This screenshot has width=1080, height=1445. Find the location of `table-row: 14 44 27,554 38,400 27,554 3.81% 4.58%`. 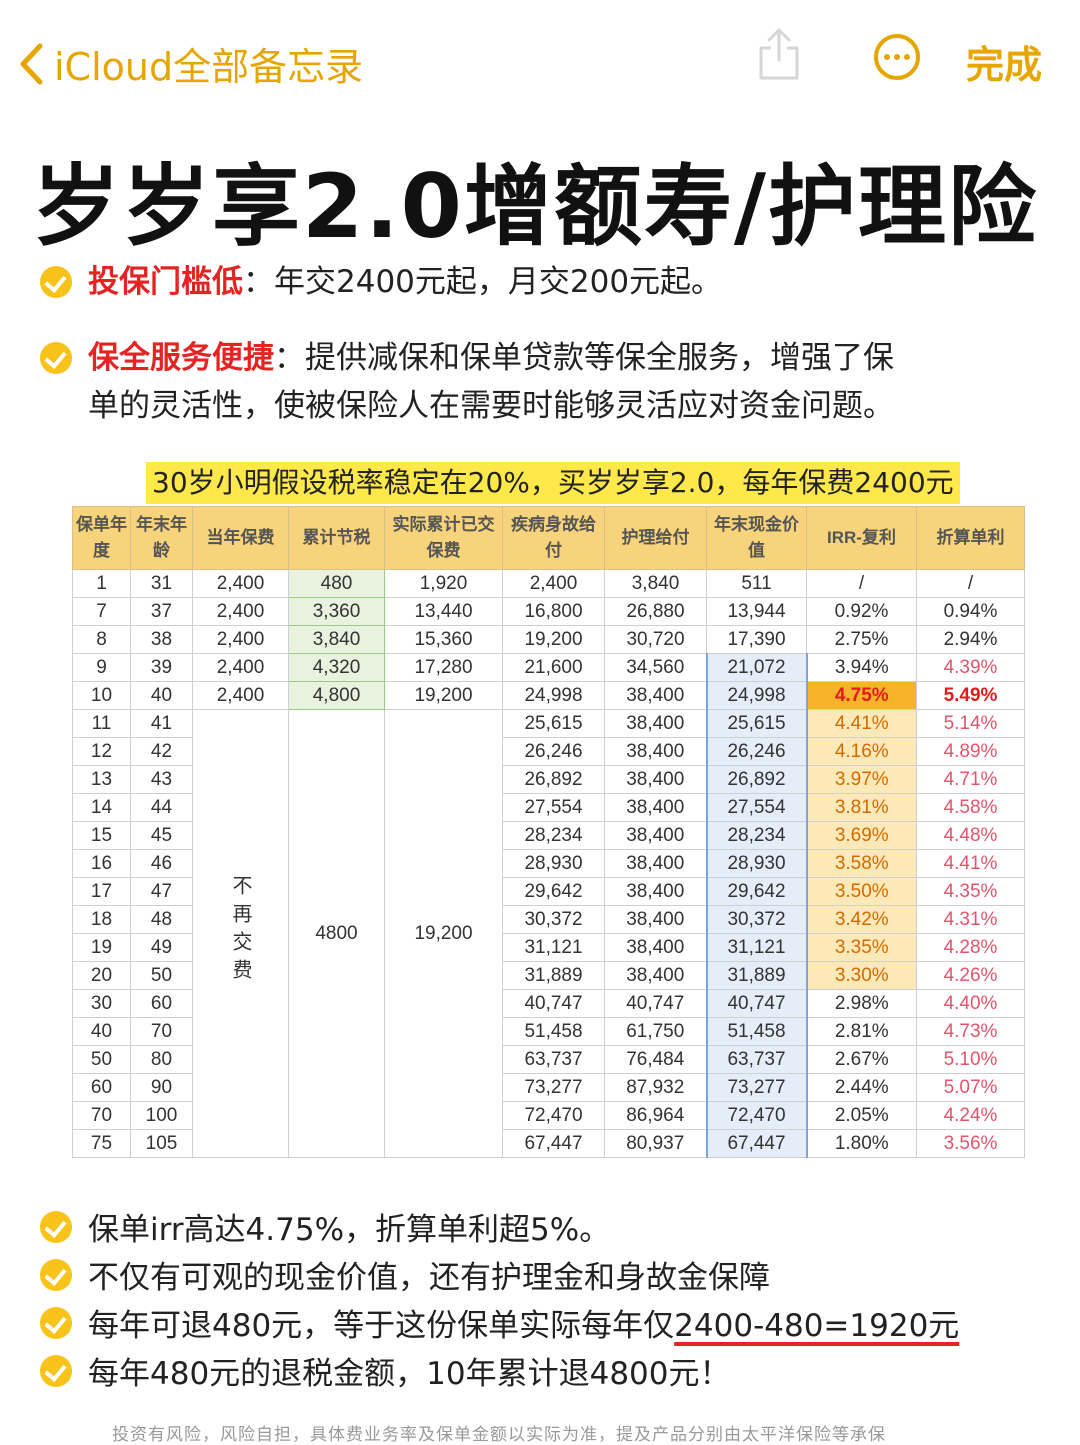

table-row: 14 44 27,554 38,400 27,554 3.81% 4.58% is located at coordinates (548, 807).